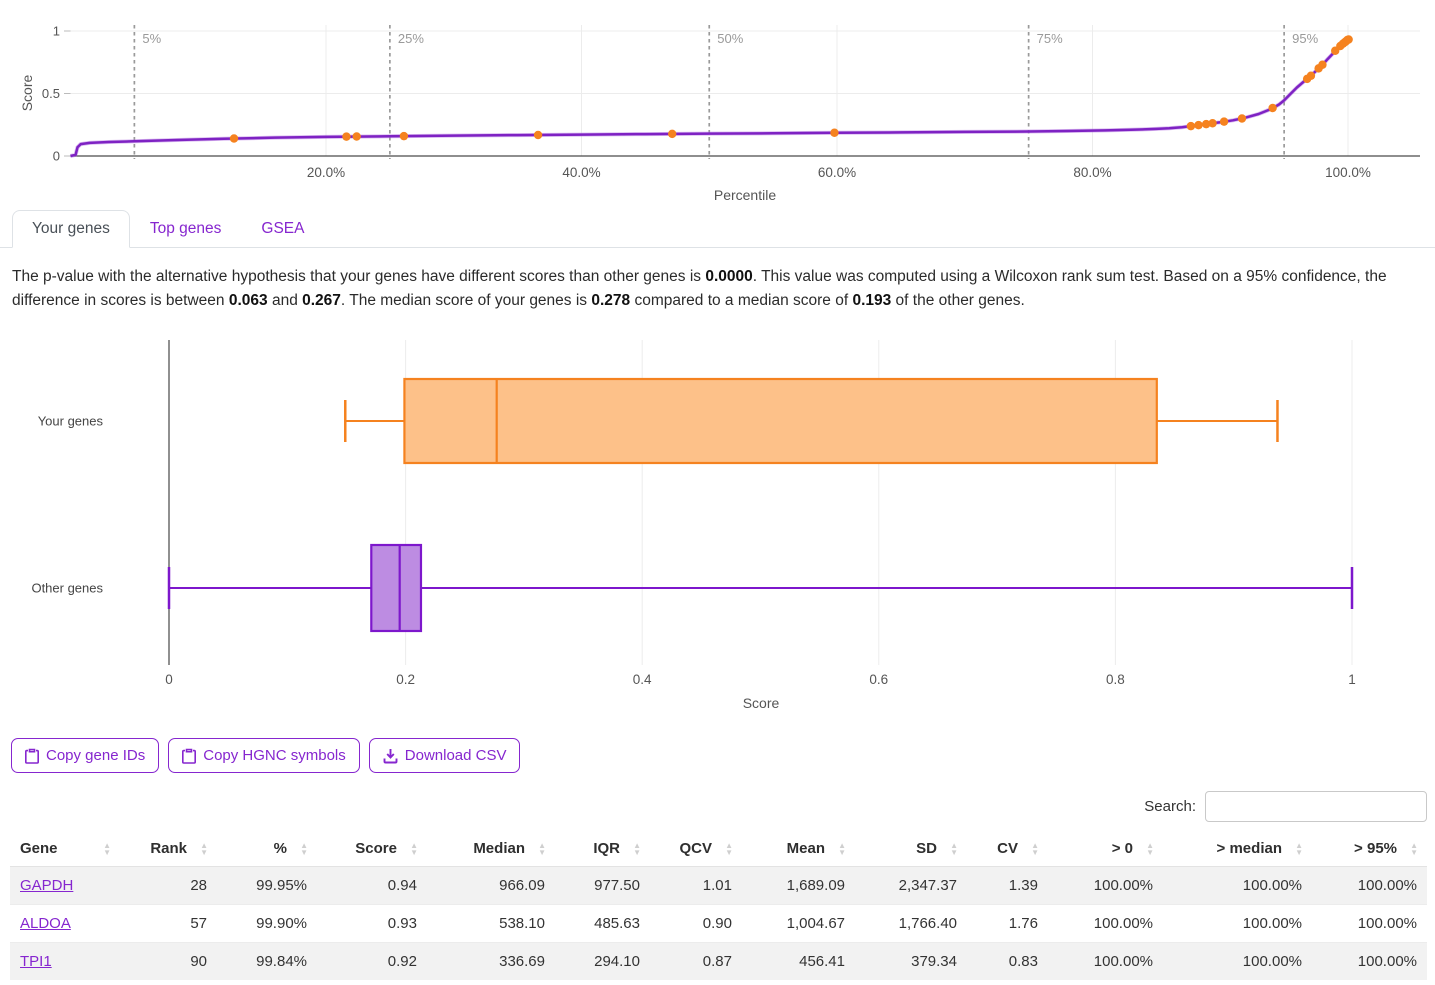  What do you see at coordinates (1007, 885) in the screenshot?
I see `cell-cv: 1.39` at bounding box center [1007, 885].